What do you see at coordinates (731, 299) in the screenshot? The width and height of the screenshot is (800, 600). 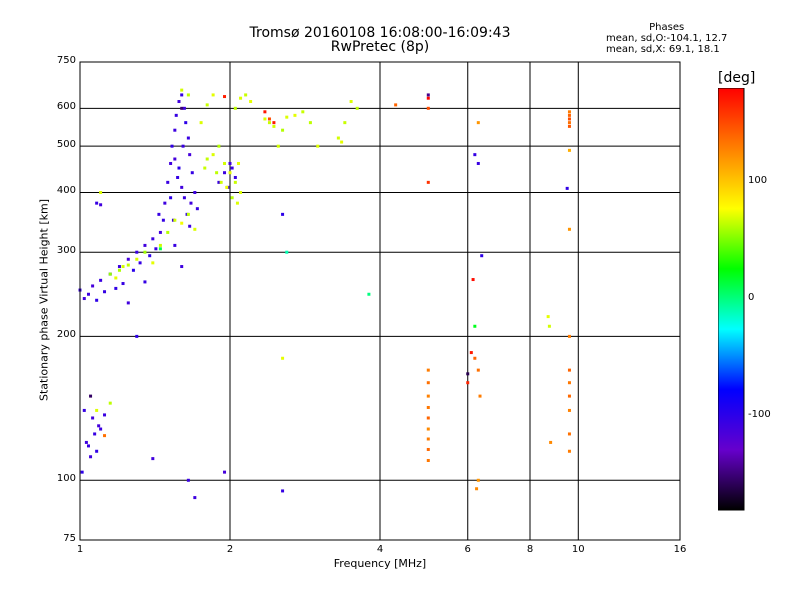 I see `colorbar` at bounding box center [731, 299].